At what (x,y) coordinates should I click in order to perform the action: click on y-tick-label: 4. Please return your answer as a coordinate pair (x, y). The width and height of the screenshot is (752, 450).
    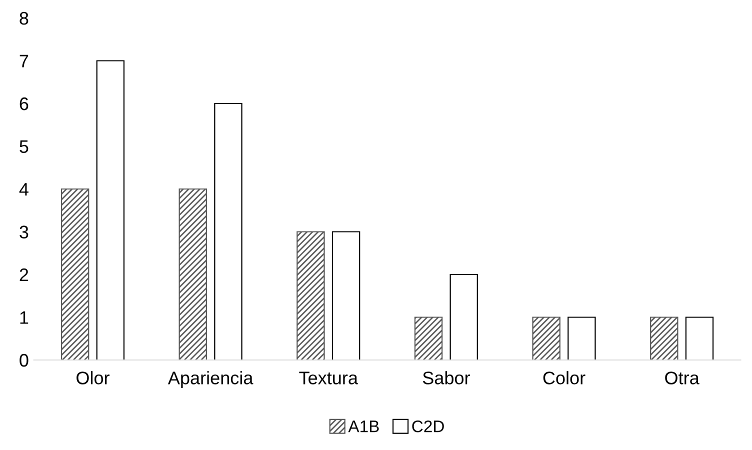
    Looking at the image, I should click on (23, 189).